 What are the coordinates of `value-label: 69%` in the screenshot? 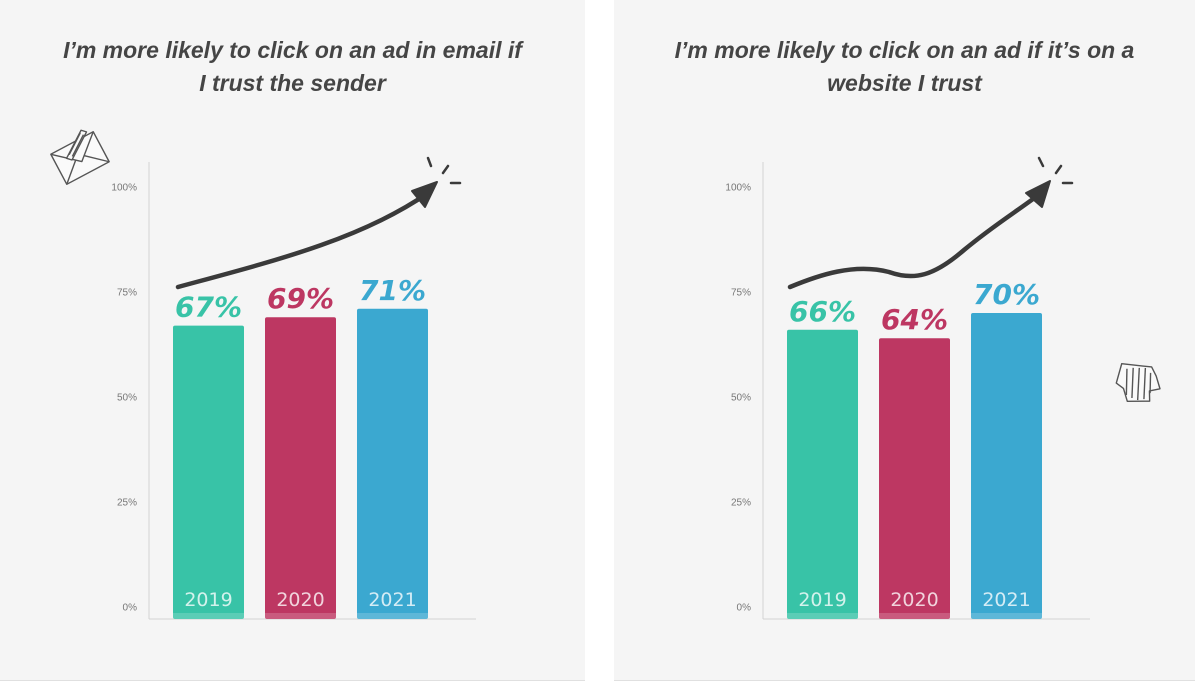 It's located at (300, 298).